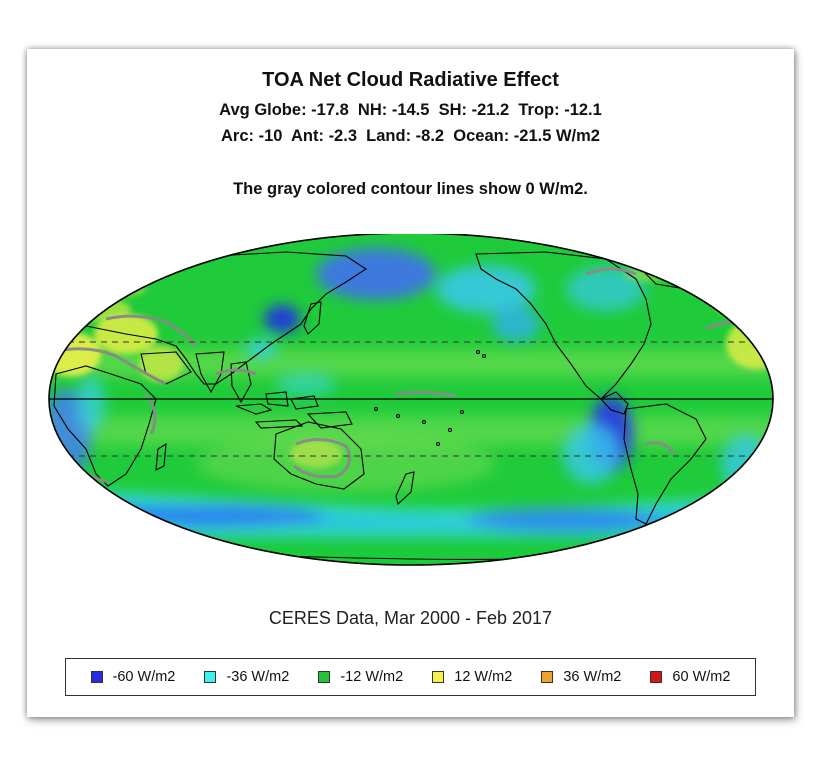  I want to click on legend-label: -12 W/m2, so click(372, 677).